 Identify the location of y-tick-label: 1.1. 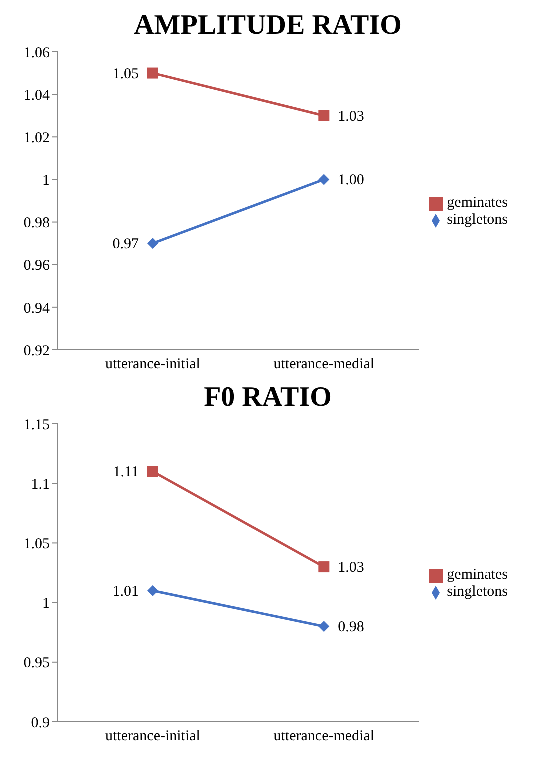
(40, 484).